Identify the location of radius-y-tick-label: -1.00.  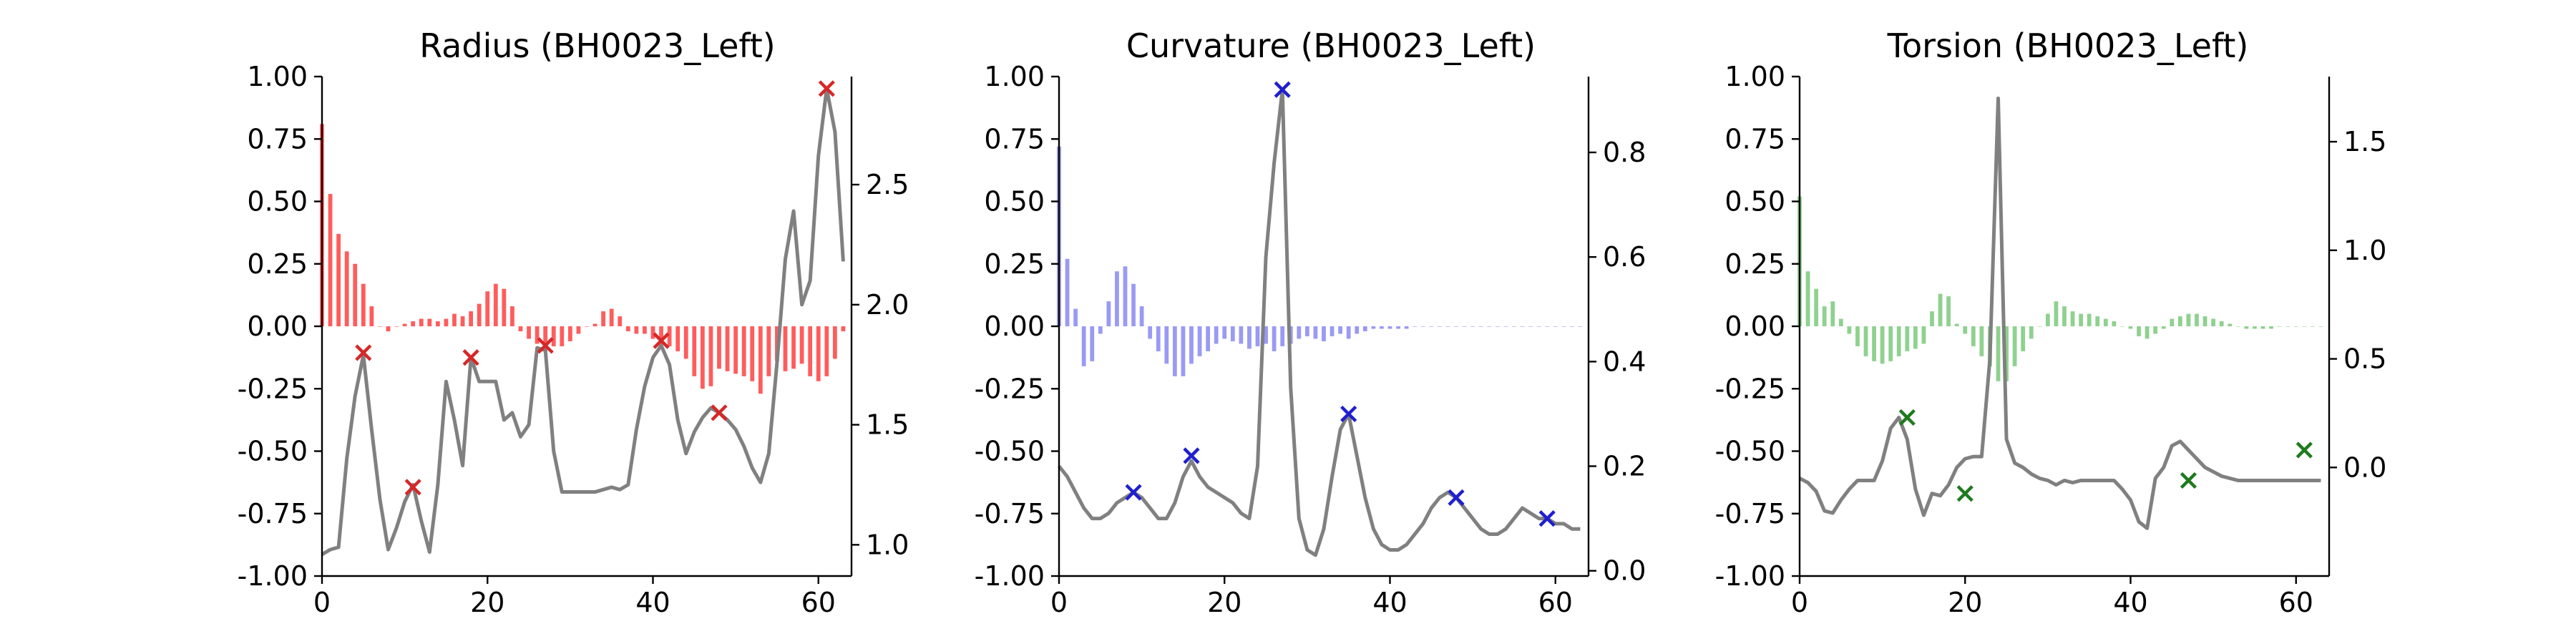
(273, 576).